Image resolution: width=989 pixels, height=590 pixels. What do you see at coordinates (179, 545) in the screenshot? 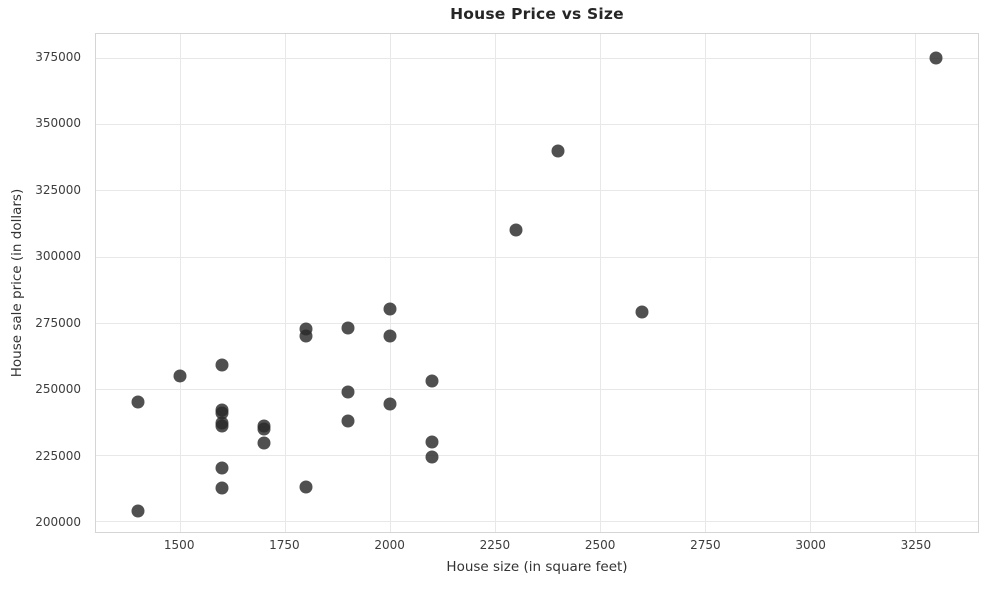
I see `x-tick-label: 1500` at bounding box center [179, 545].